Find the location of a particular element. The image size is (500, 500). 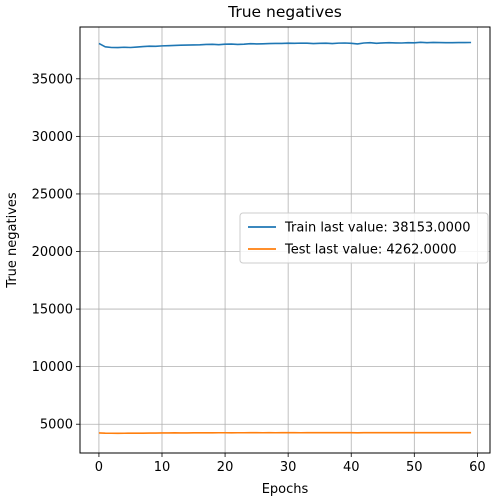

y-tick-label: 30000 is located at coordinates (52, 137).